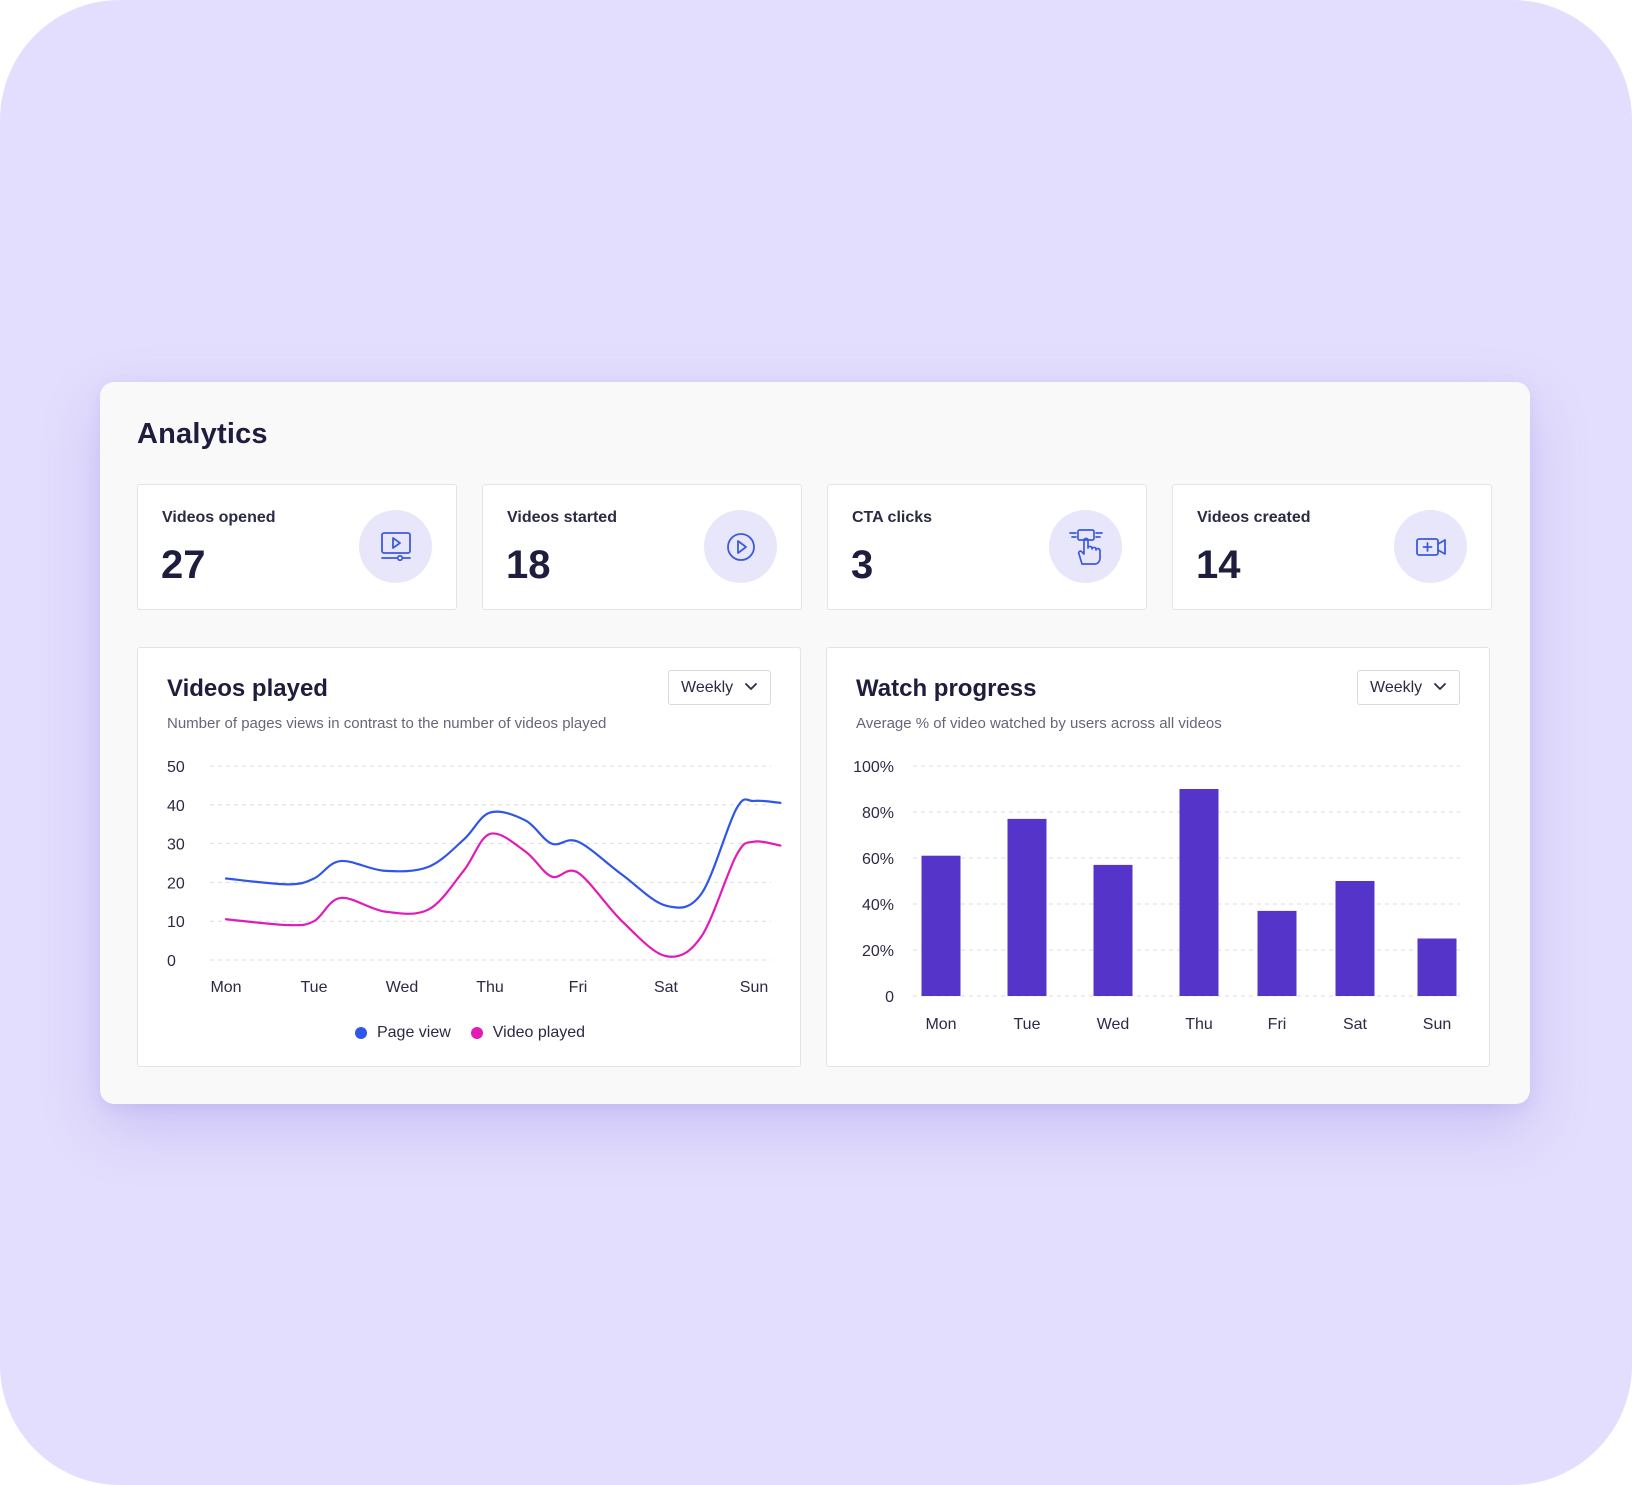 The image size is (1632, 1485). What do you see at coordinates (176, 767) in the screenshot?
I see `y-tick-label: 50` at bounding box center [176, 767].